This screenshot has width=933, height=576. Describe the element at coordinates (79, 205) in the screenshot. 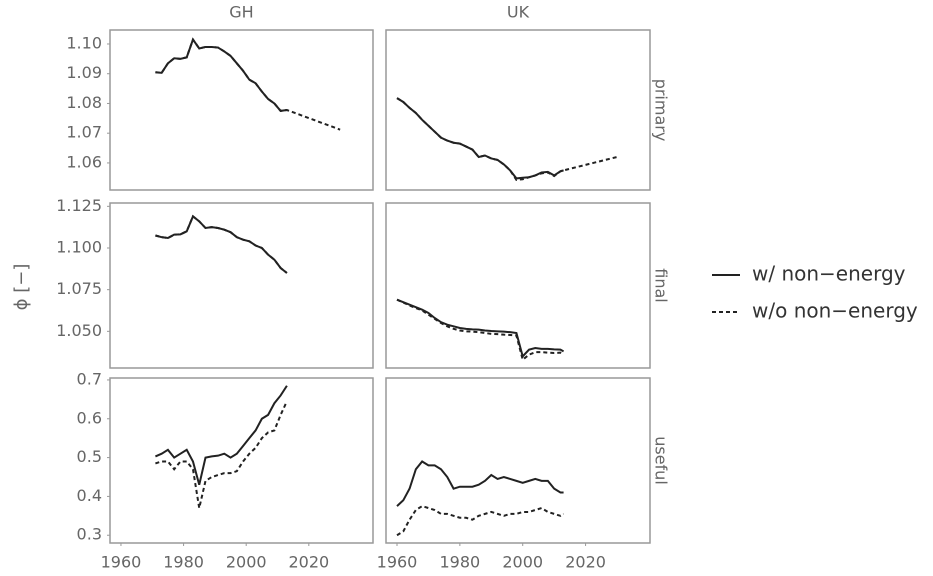

I see `y-tick-label: 1.125` at that location.